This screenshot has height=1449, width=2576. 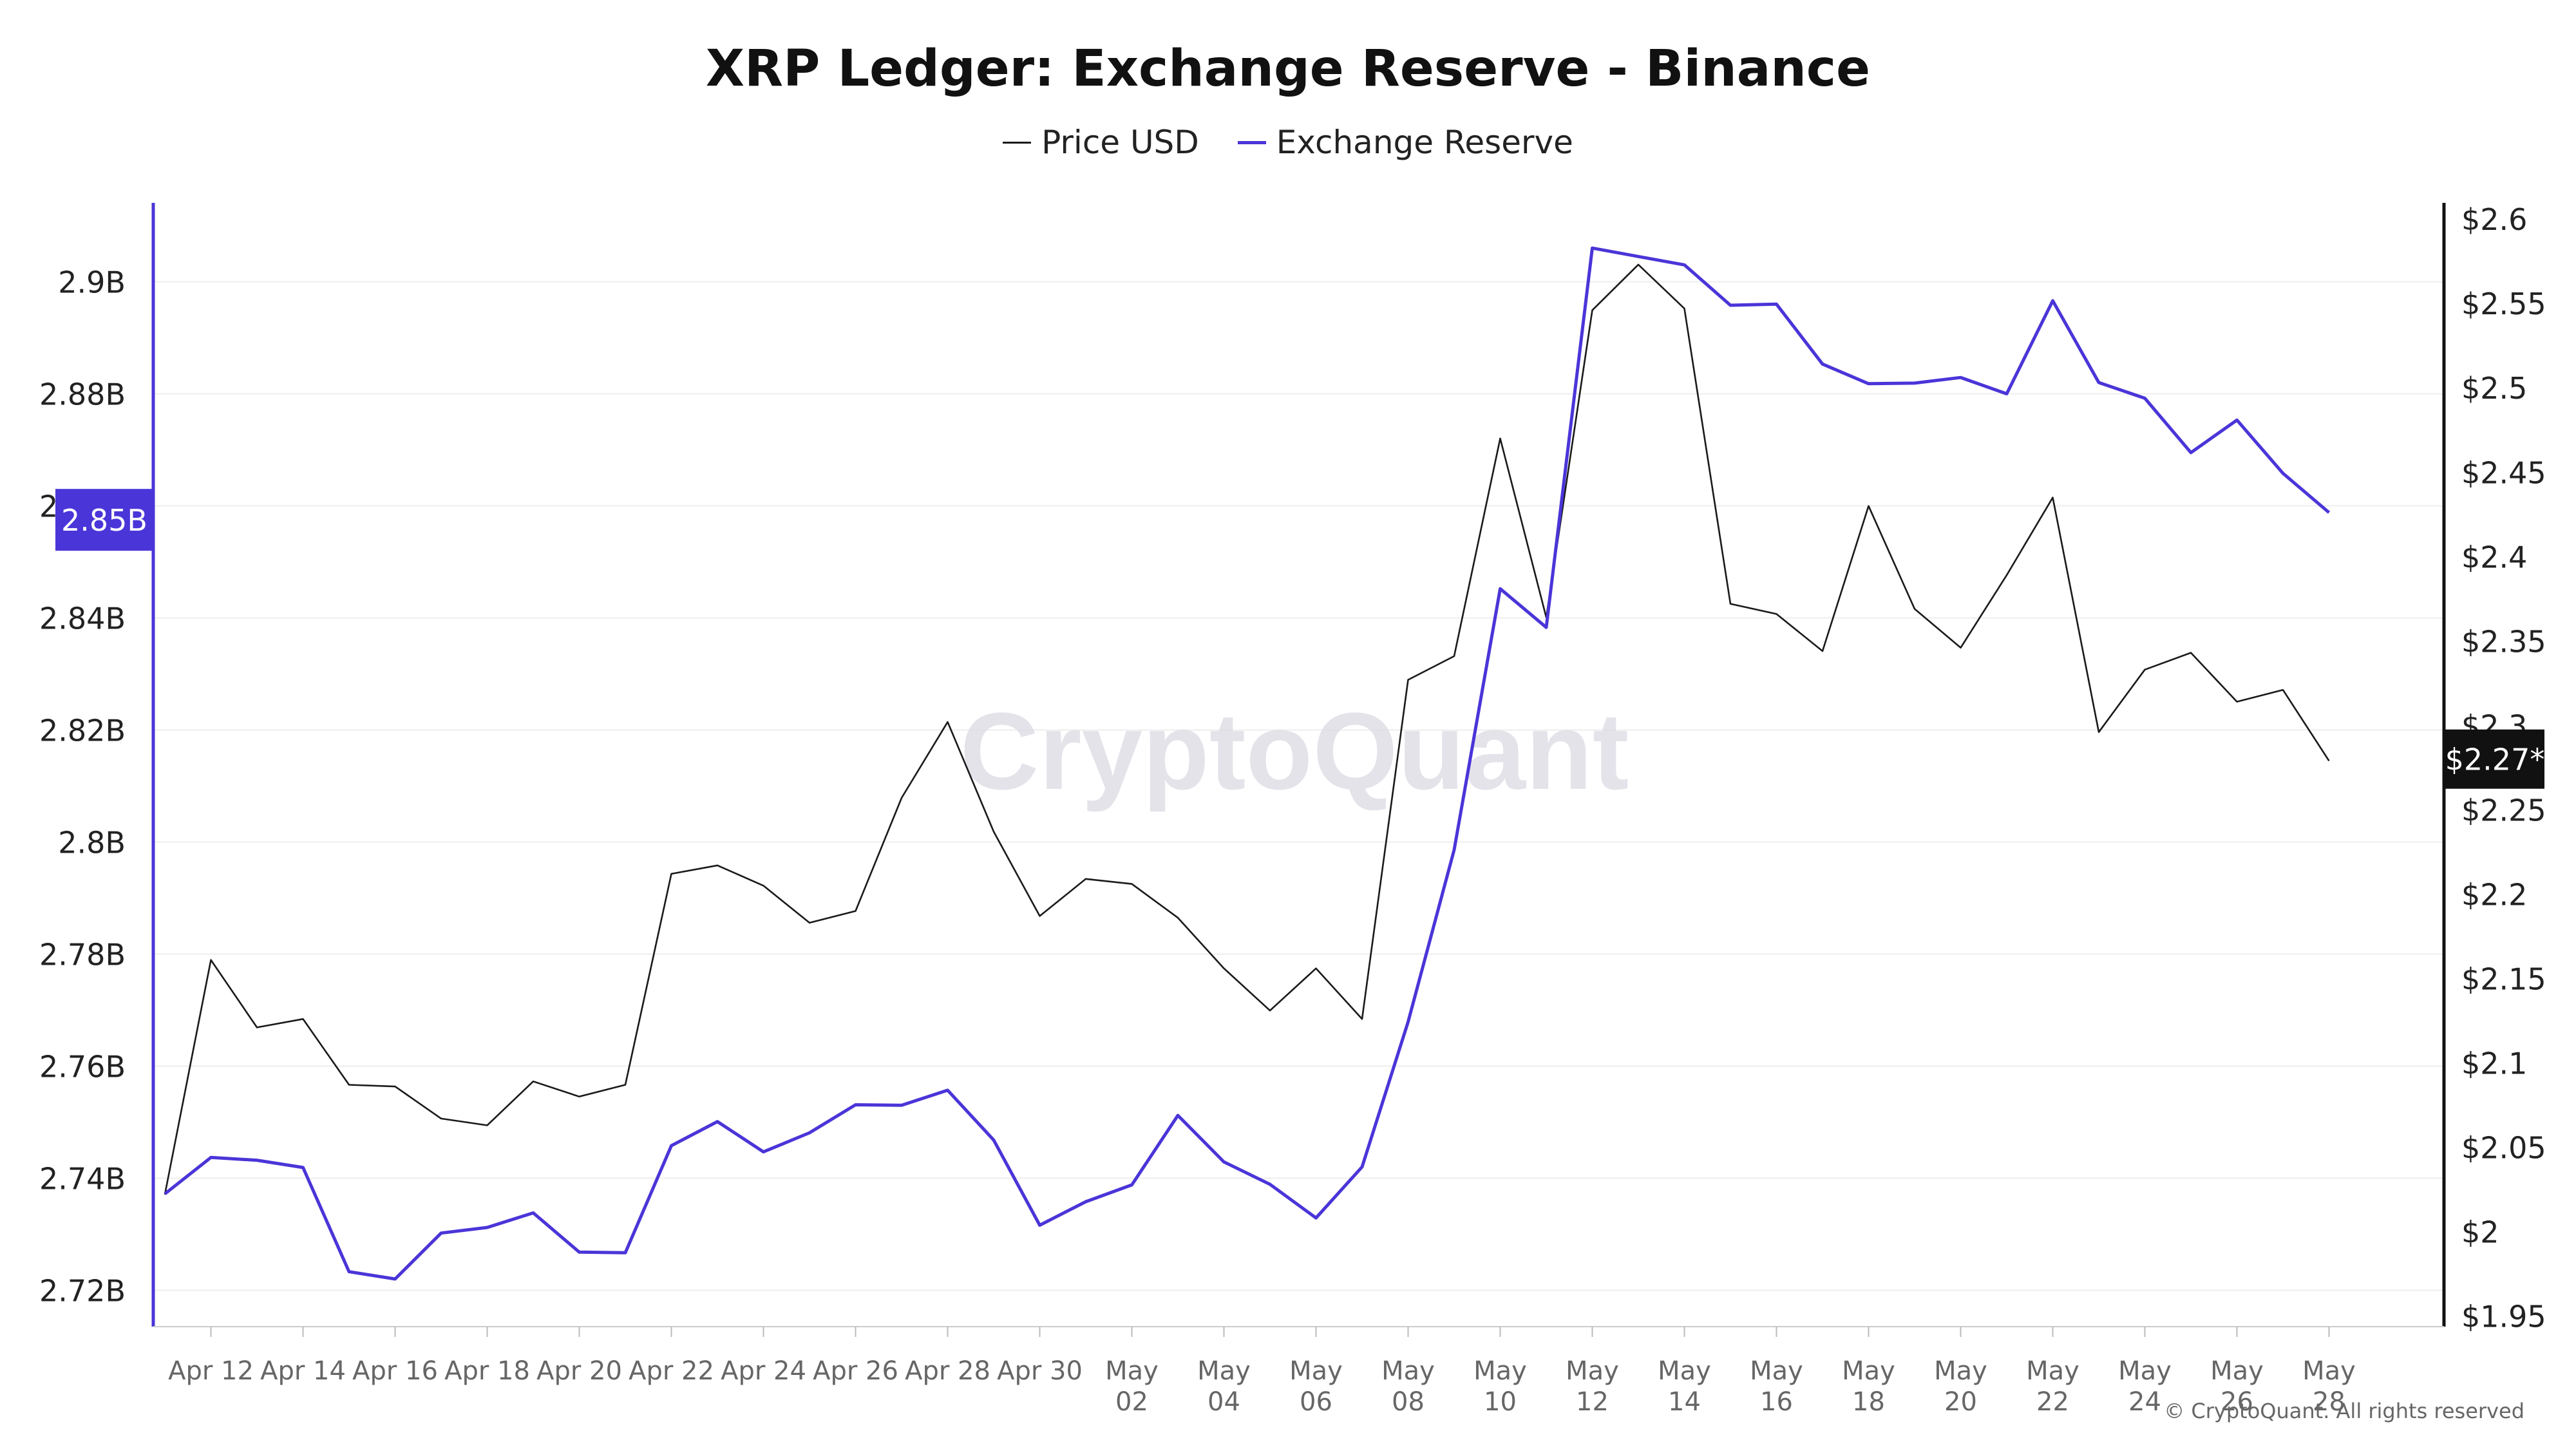 What do you see at coordinates (1684, 1402) in the screenshot?
I see `x-tick-label-line: 14` at bounding box center [1684, 1402].